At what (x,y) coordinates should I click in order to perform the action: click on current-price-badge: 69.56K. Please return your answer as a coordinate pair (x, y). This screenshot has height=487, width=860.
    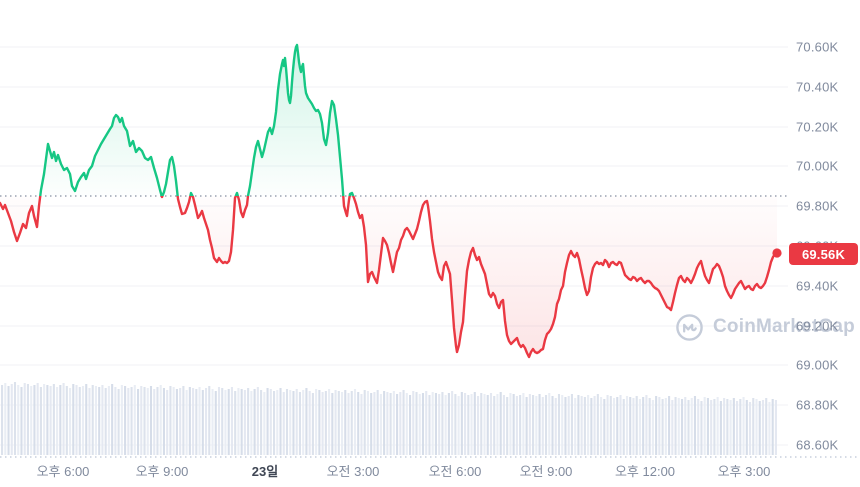
    Looking at the image, I should click on (823, 254).